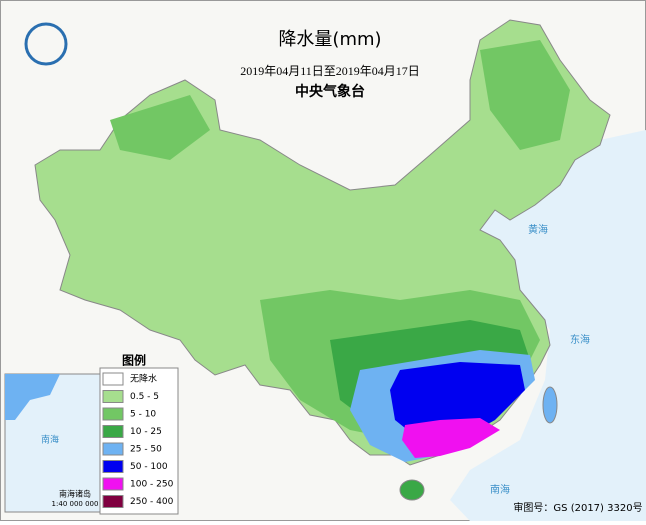 The width and height of the screenshot is (646, 525). Describe the element at coordinates (143, 415) in the screenshot. I see `legend-label: 5 - 10` at that location.